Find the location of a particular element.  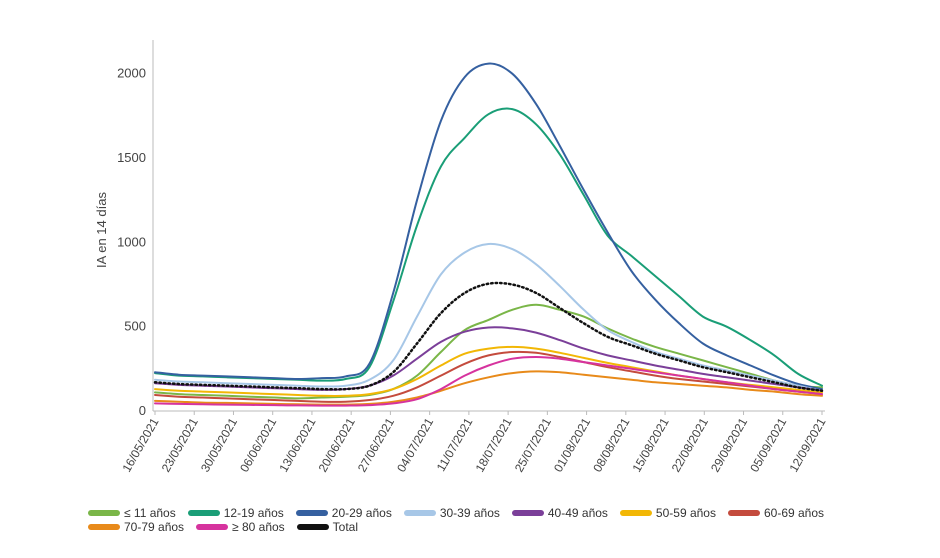

y-axis-label: IA en 14 días is located at coordinates (101, 230).